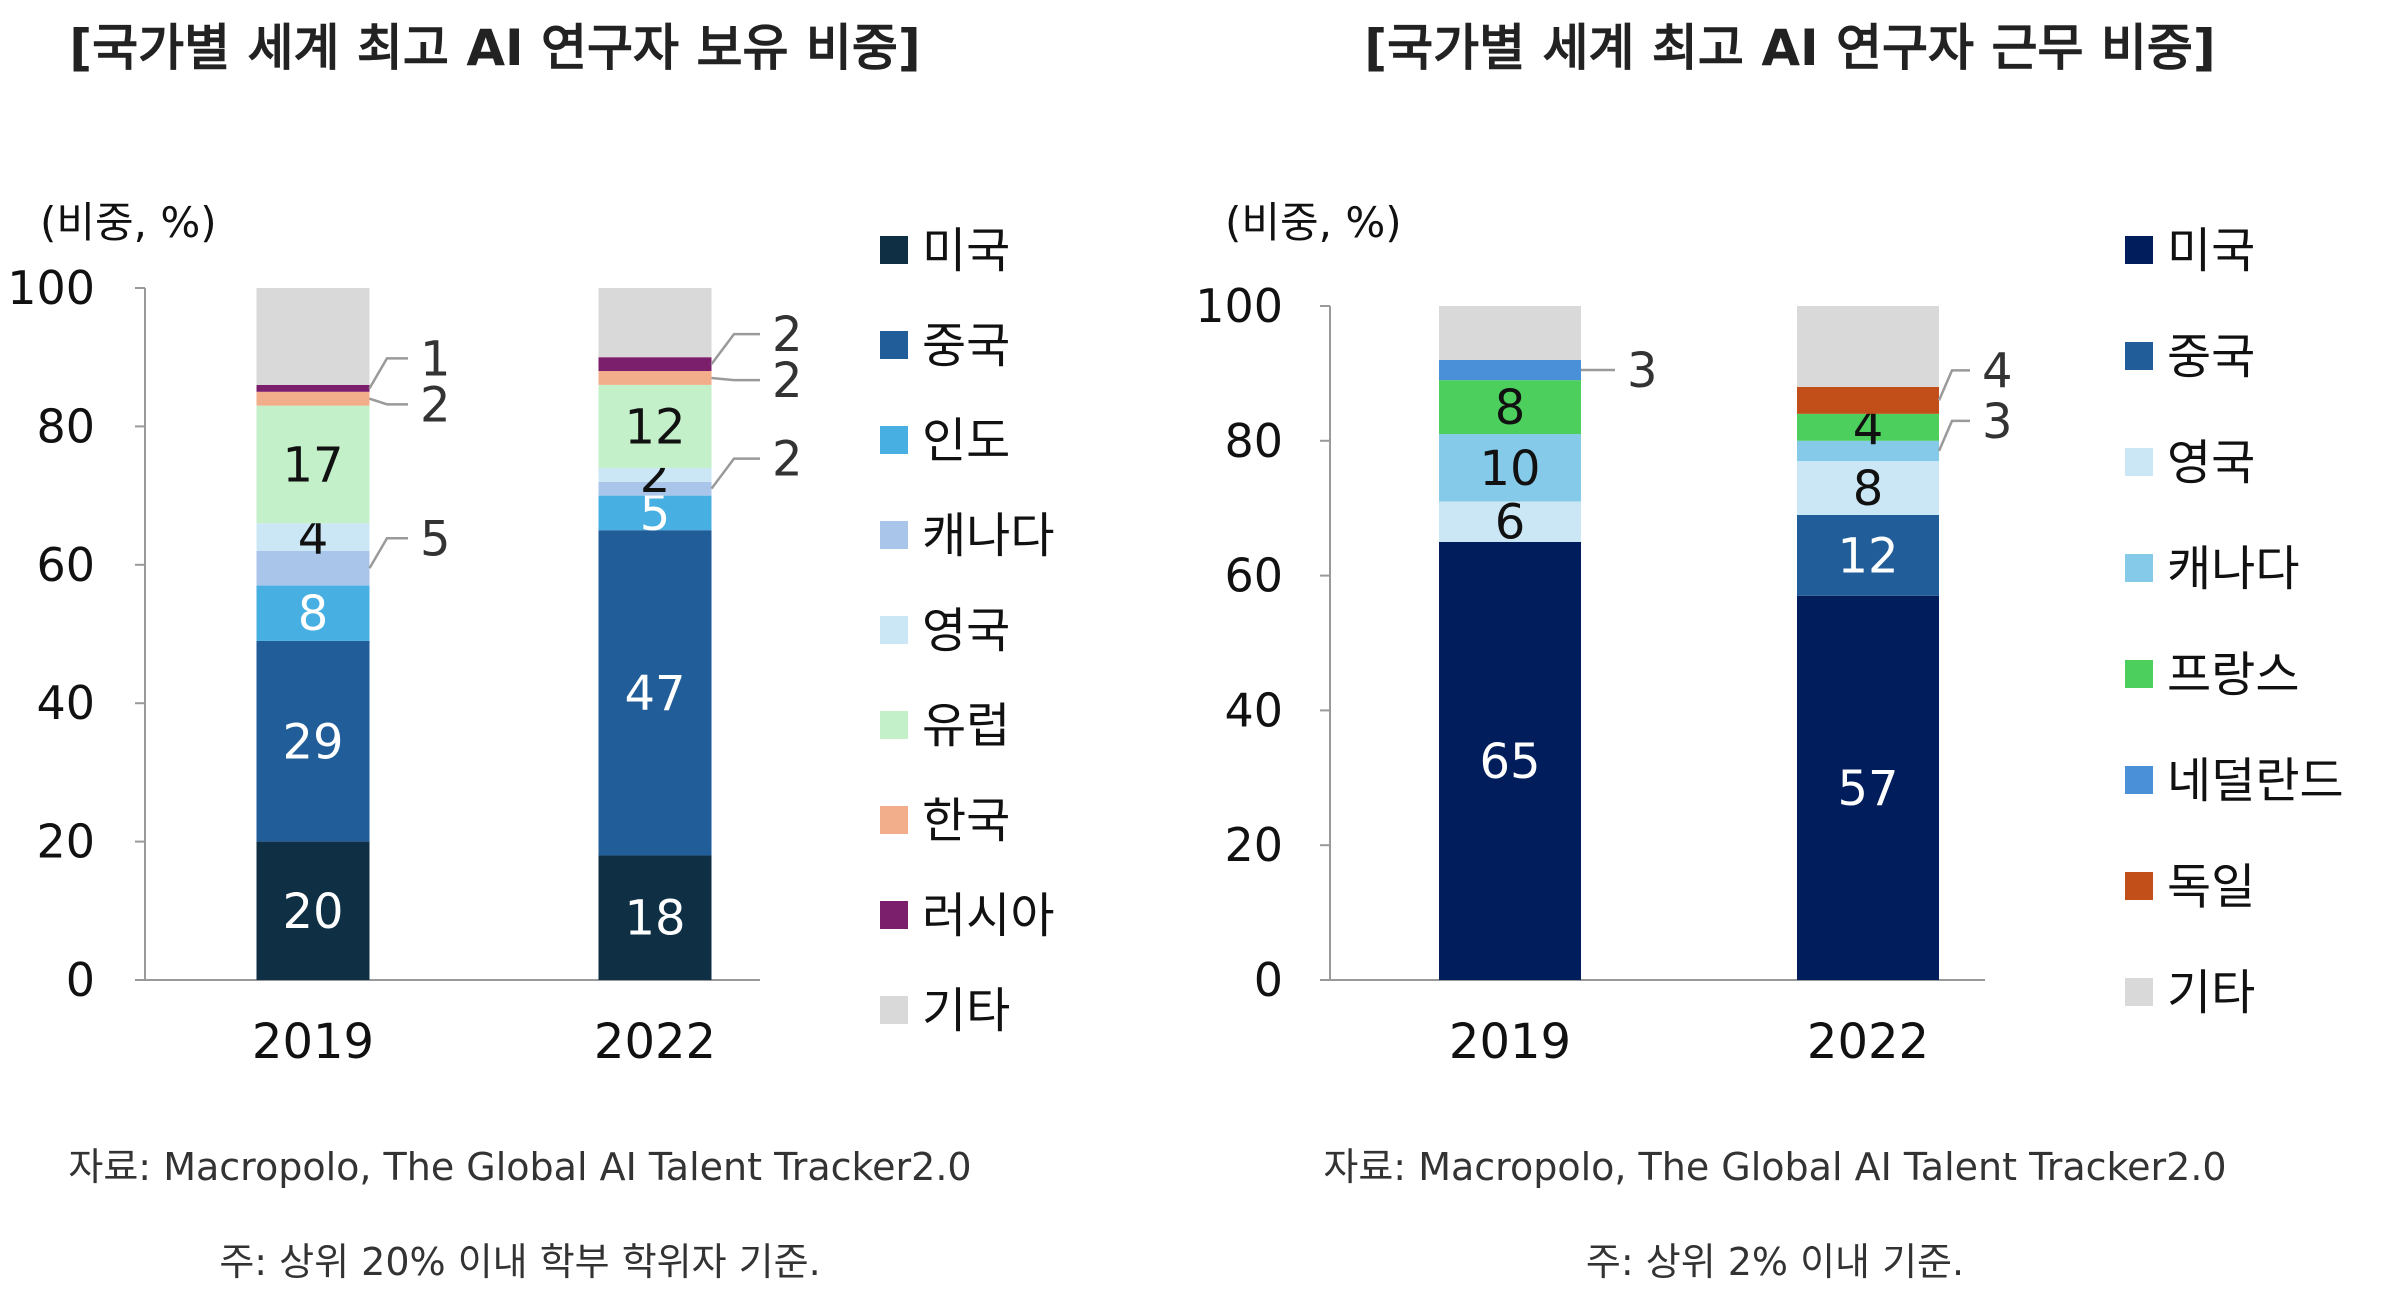 This screenshot has height=1301, width=2381. Describe the element at coordinates (966, 346) in the screenshot. I see `legend-label: 중국` at that location.